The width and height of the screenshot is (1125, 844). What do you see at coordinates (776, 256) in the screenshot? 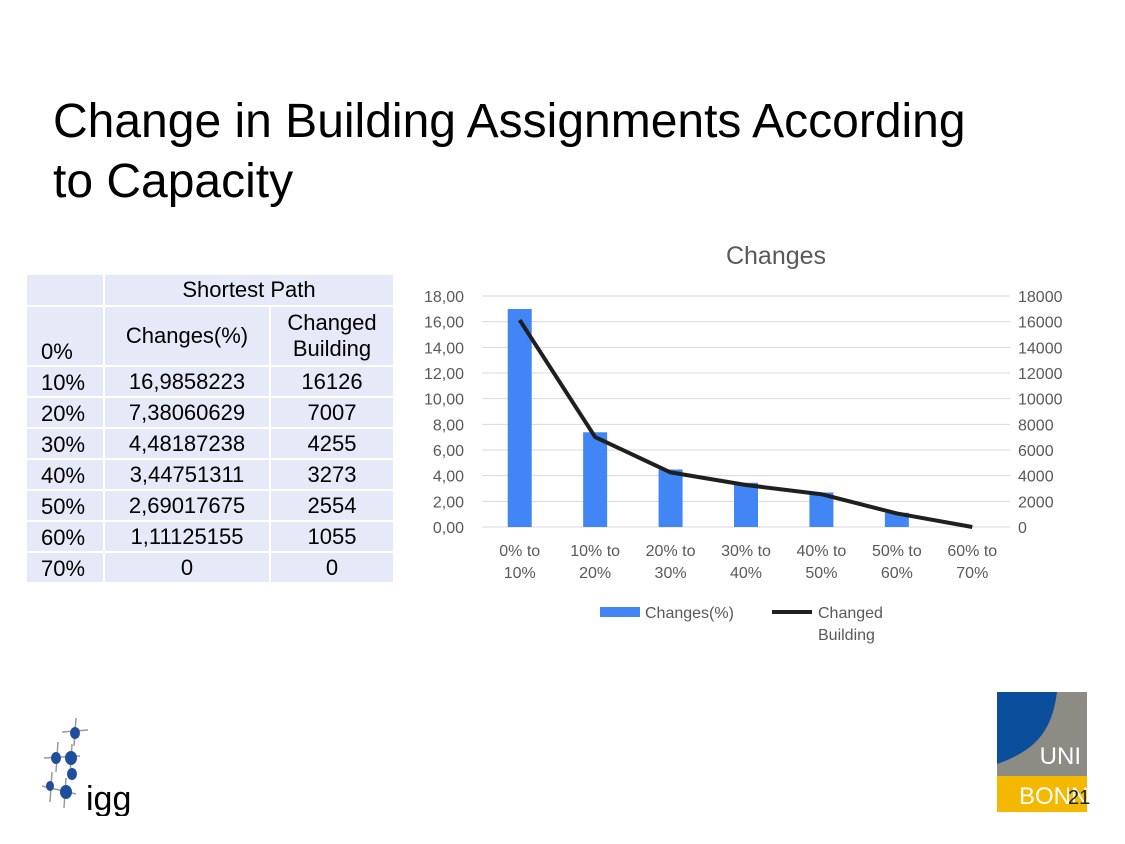
I see `chart-title: Changes` at bounding box center [776, 256].